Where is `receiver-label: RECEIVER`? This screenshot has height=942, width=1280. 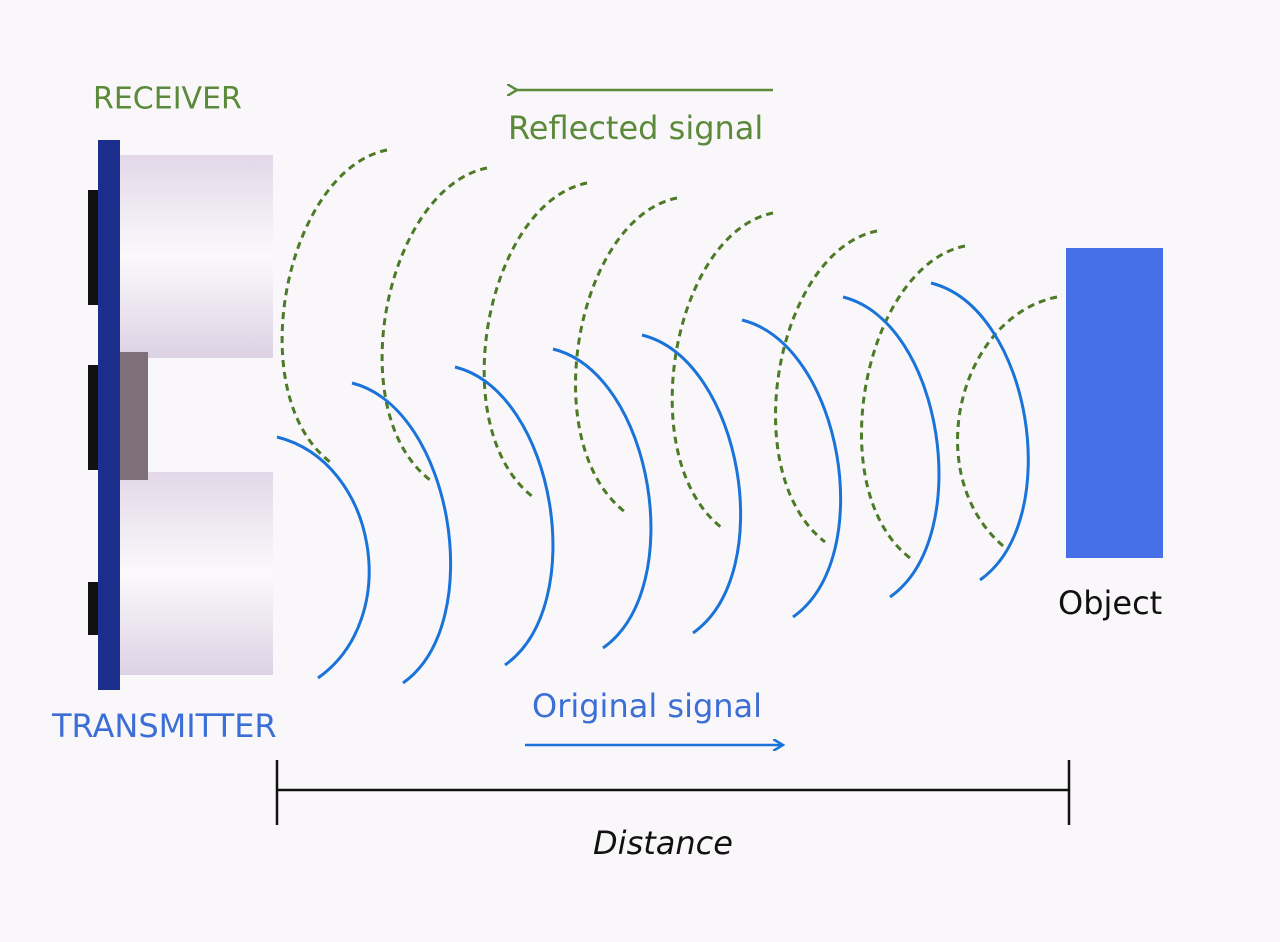
receiver-label: RECEIVER is located at coordinates (167, 99).